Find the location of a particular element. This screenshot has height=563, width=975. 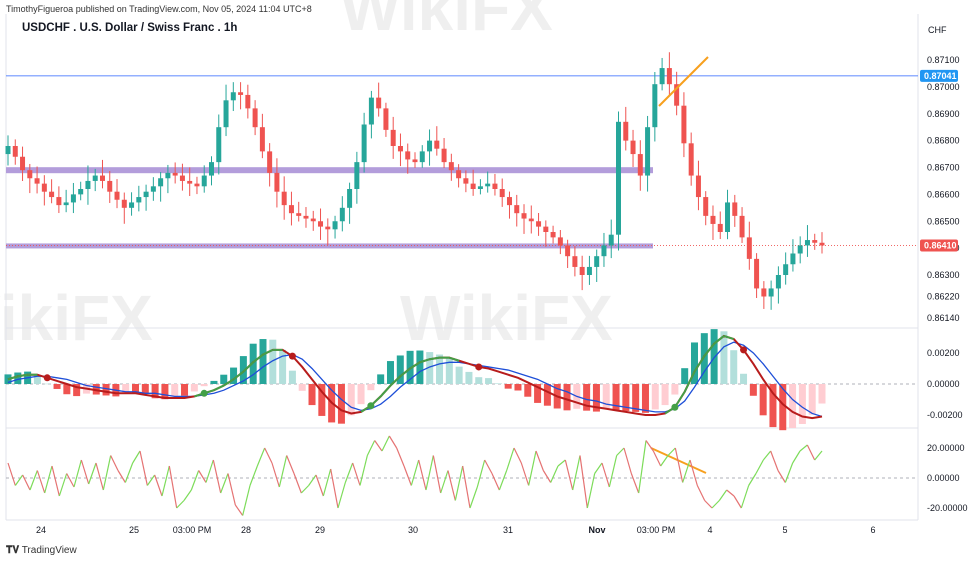

time-tick-label: 25 is located at coordinates (134, 530).